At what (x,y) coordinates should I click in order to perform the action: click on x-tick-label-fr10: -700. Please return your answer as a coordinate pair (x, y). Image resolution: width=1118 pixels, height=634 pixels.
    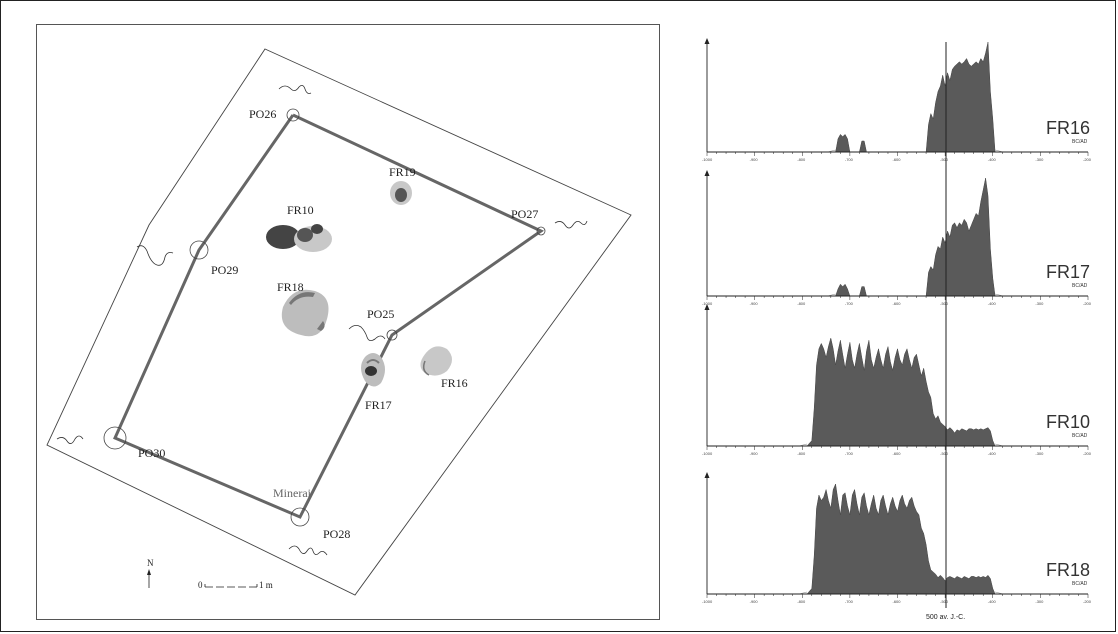
    Looking at the image, I should click on (849, 453).